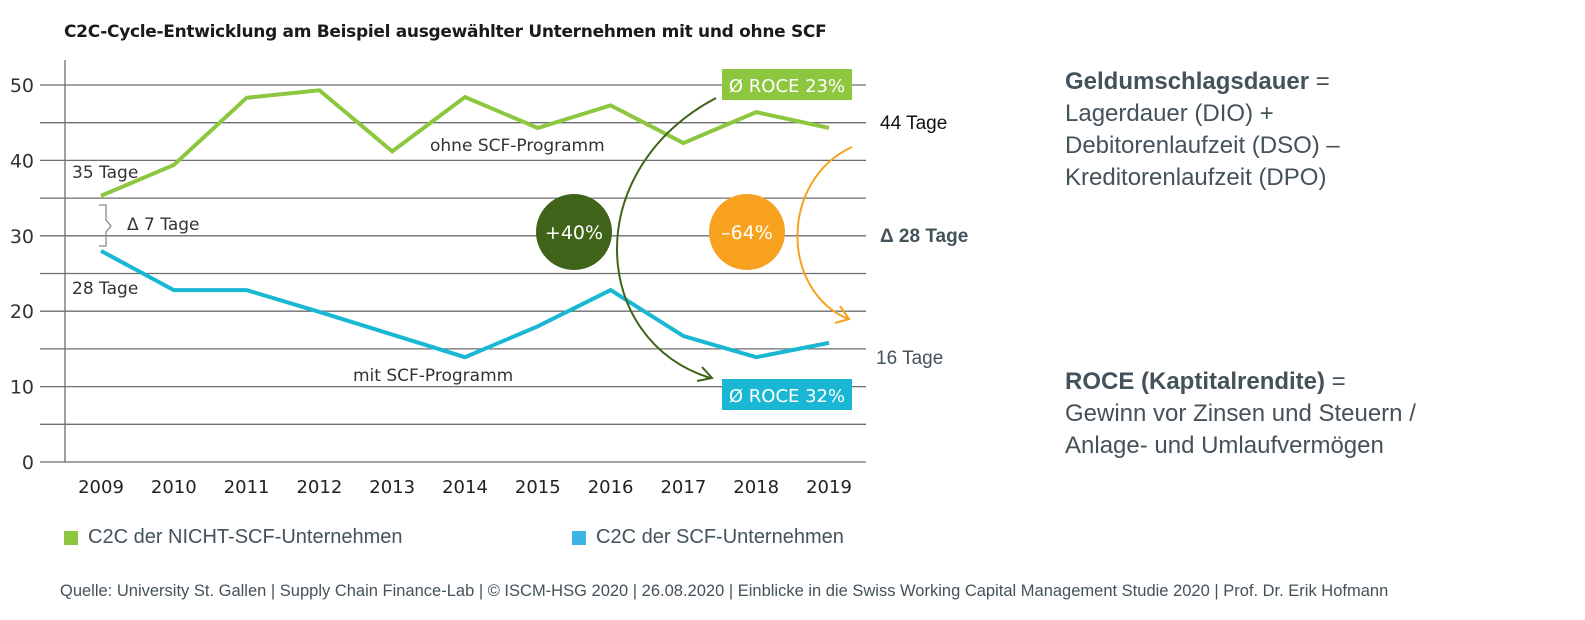 This screenshot has height=620, width=1585. What do you see at coordinates (829, 487) in the screenshot?
I see `x-tick-label: 2019` at bounding box center [829, 487].